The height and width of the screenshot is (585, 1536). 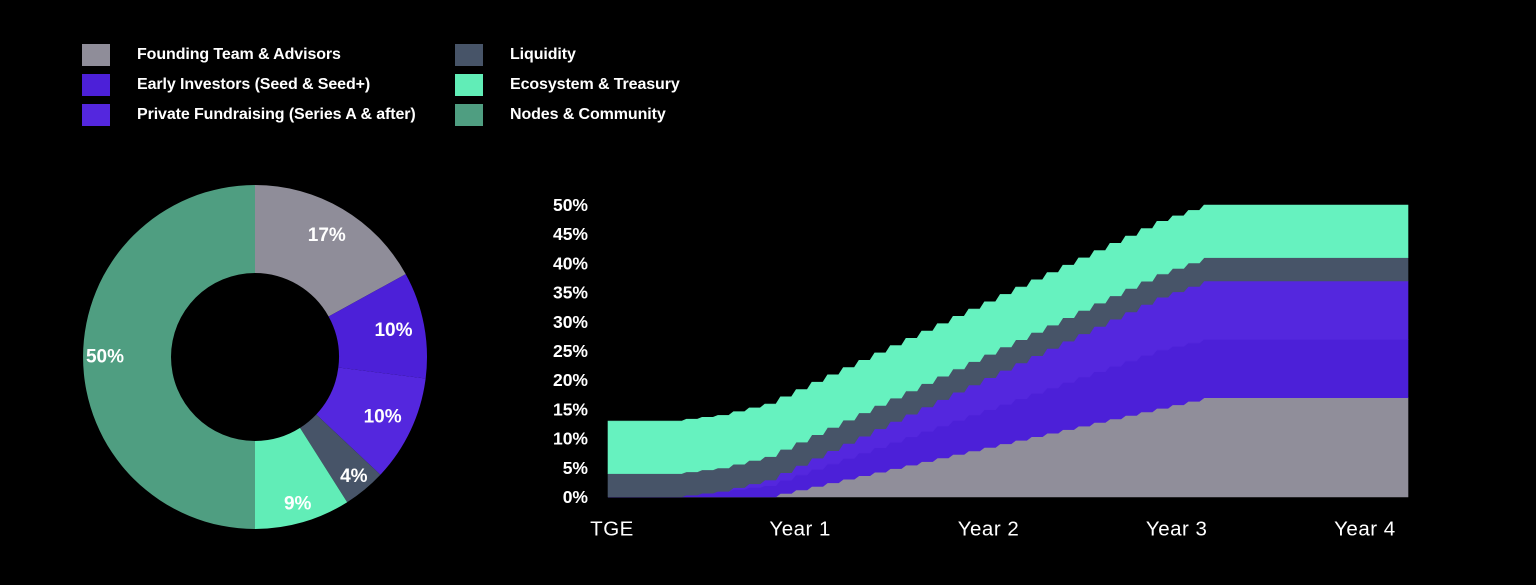 I want to click on legend-item-nodes: Nodes & Community, so click(x=567, y=115).